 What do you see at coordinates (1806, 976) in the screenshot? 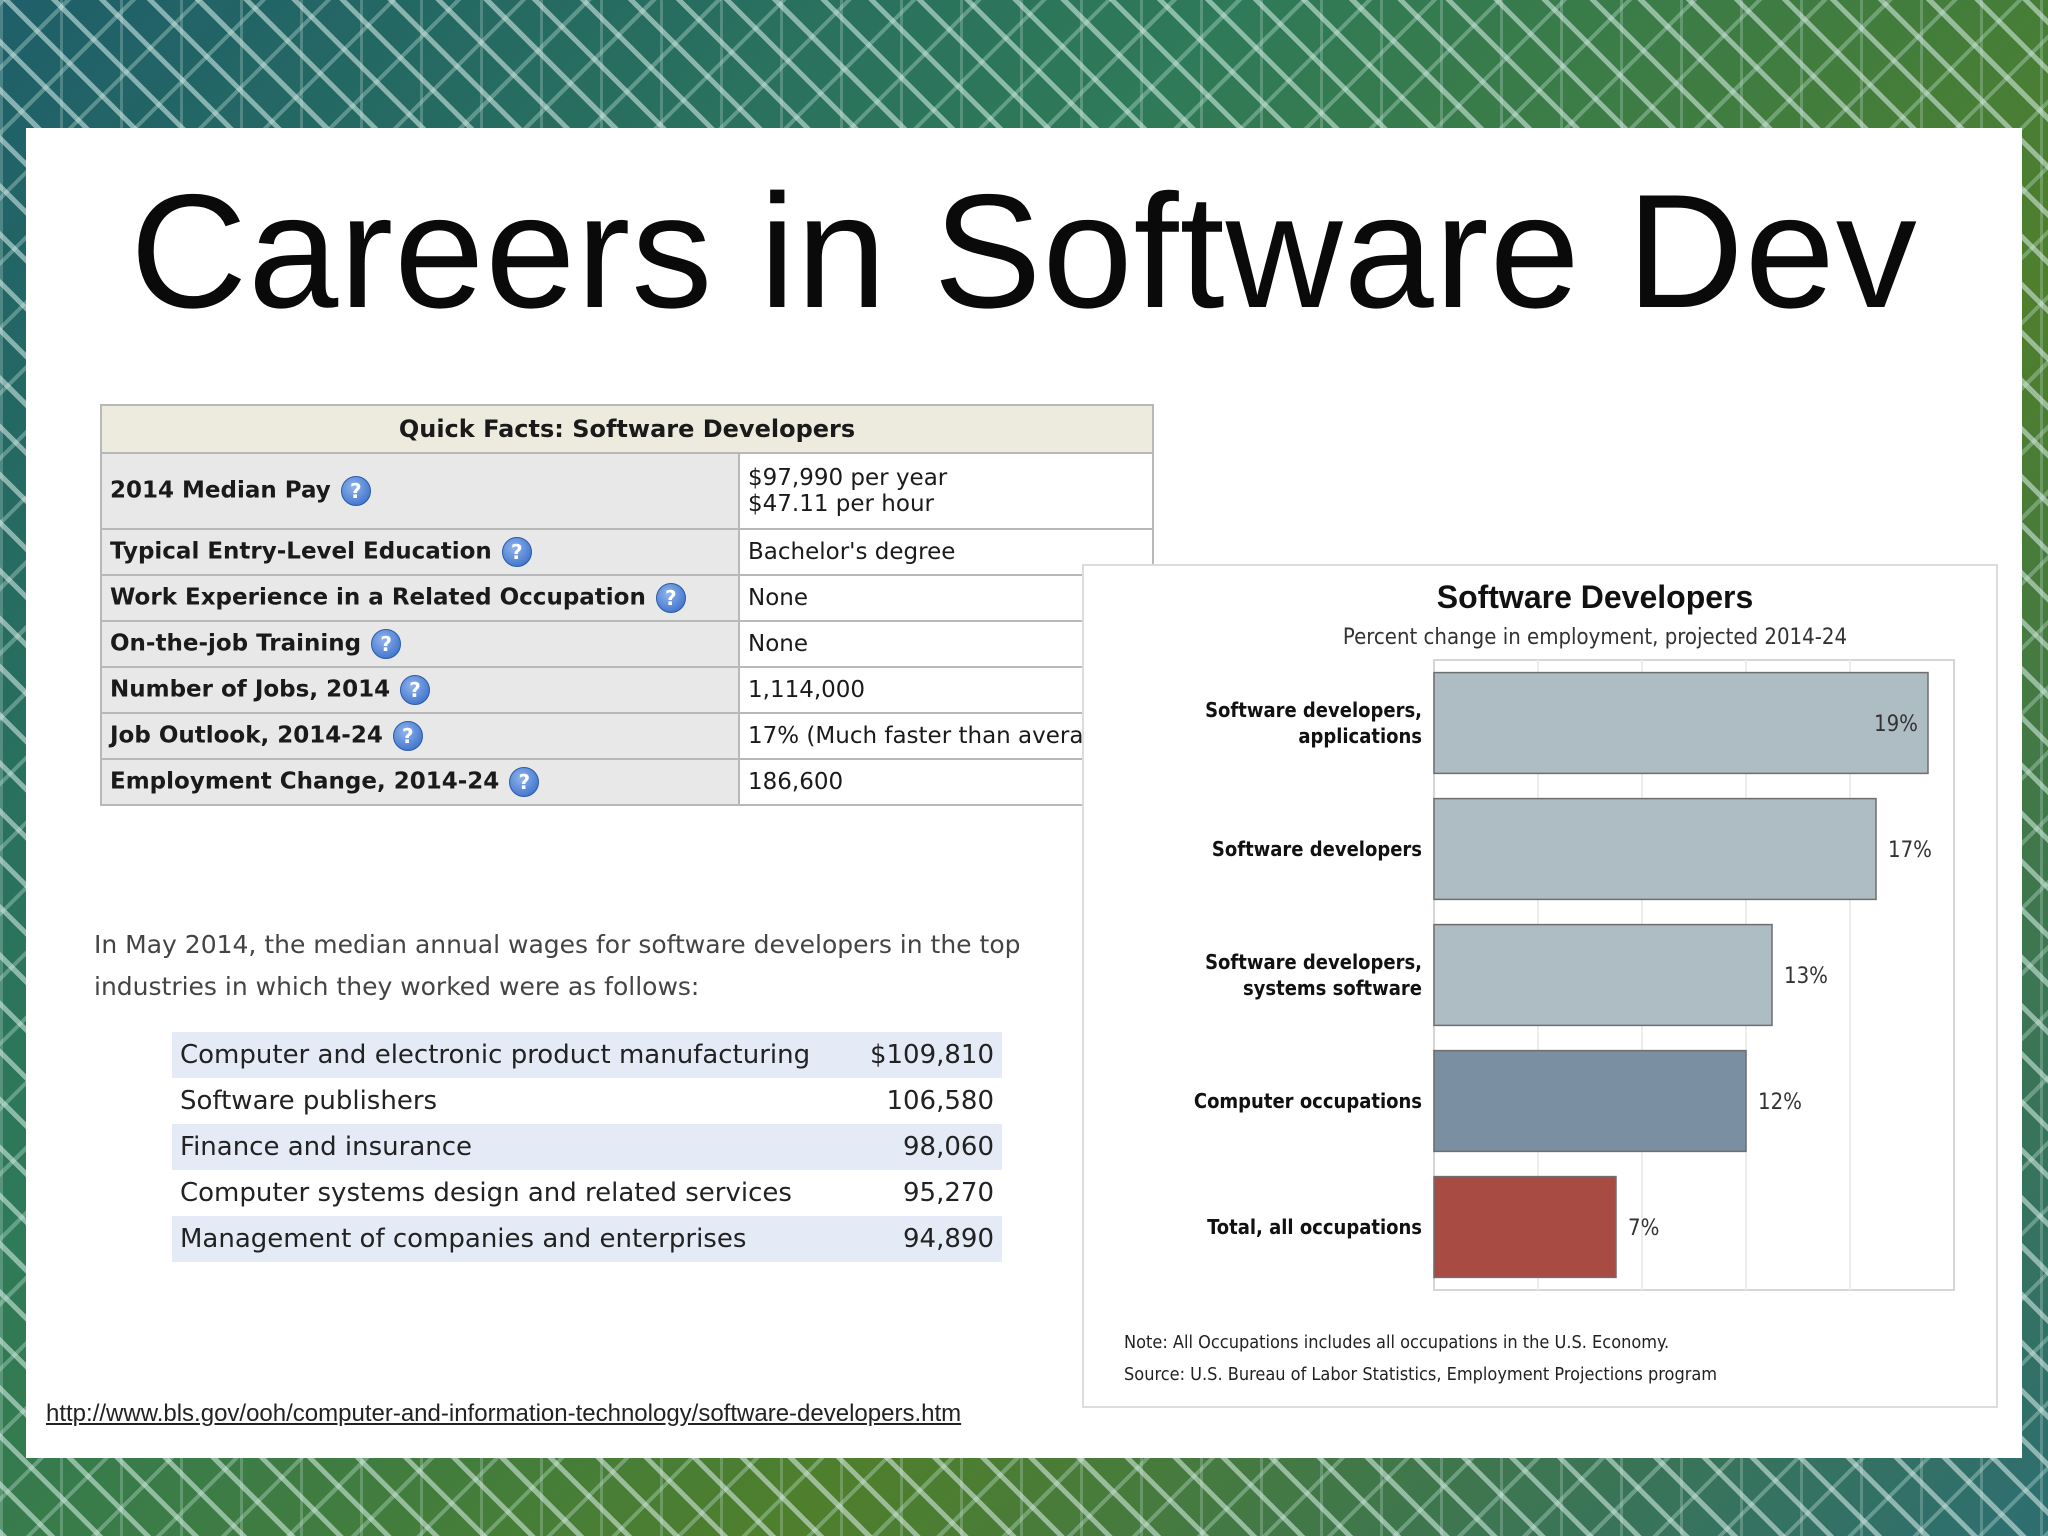
I see `bar-value-label: 13%` at bounding box center [1806, 976].